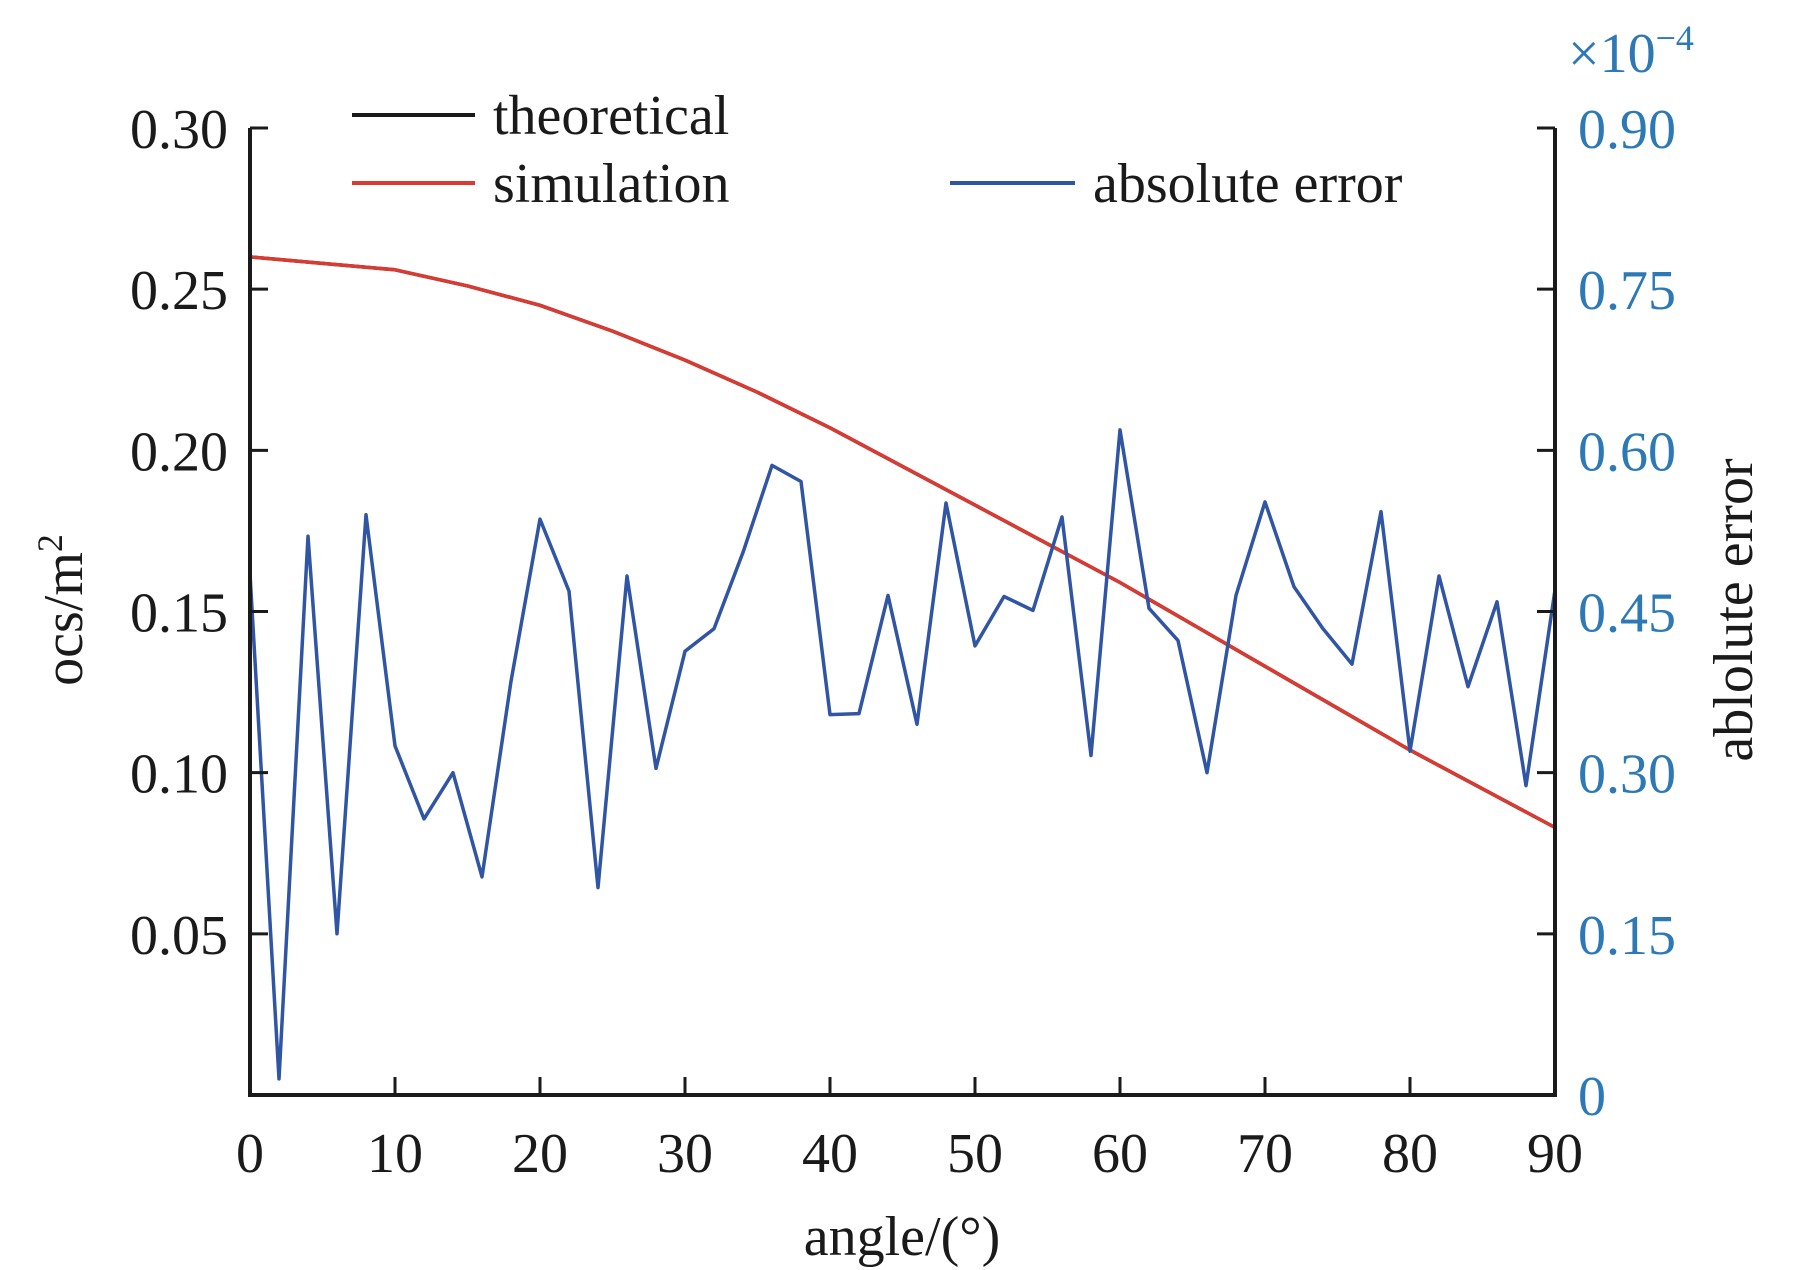  What do you see at coordinates (902, 1237) in the screenshot?
I see `x-axis-title: angle/(°)` at bounding box center [902, 1237].